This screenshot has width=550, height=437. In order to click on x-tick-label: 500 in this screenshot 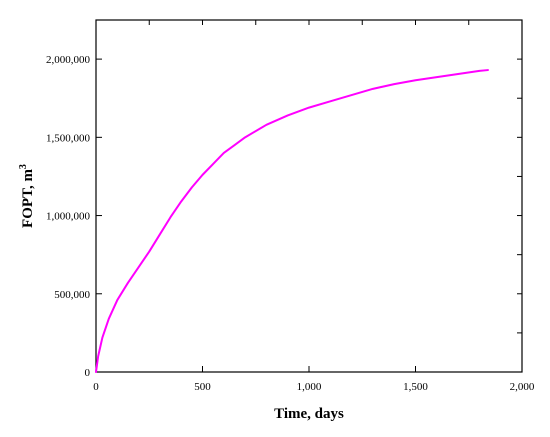, I will do `click(202, 387)`.